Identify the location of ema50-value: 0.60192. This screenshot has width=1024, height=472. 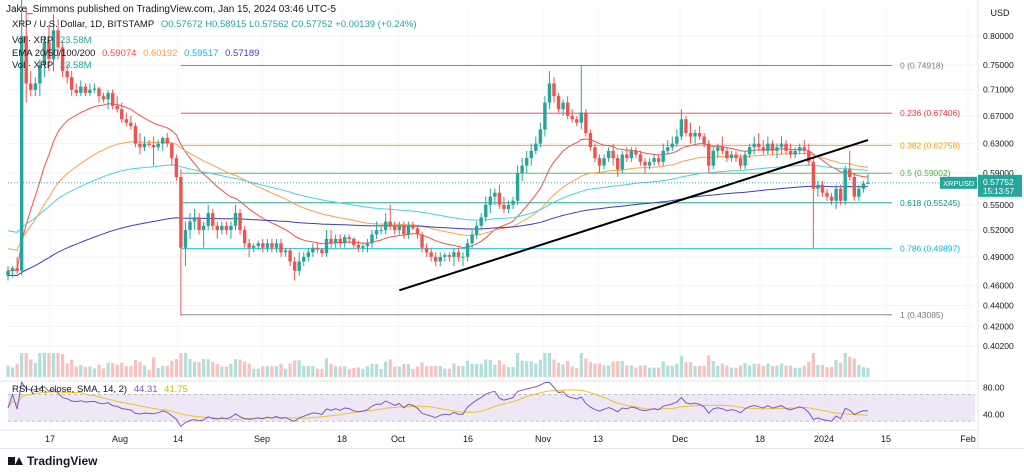
(160, 53).